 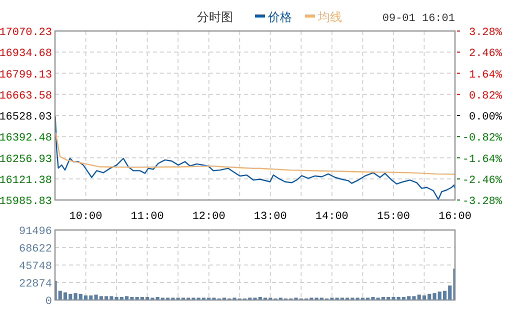 I want to click on line-series, so click(x=255, y=153).